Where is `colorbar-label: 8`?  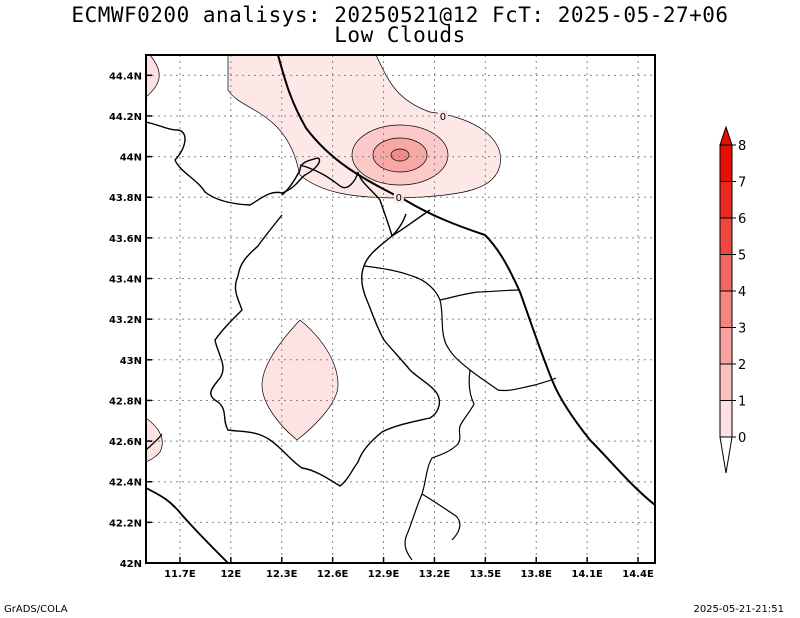 colorbar-label: 8 is located at coordinates (742, 146).